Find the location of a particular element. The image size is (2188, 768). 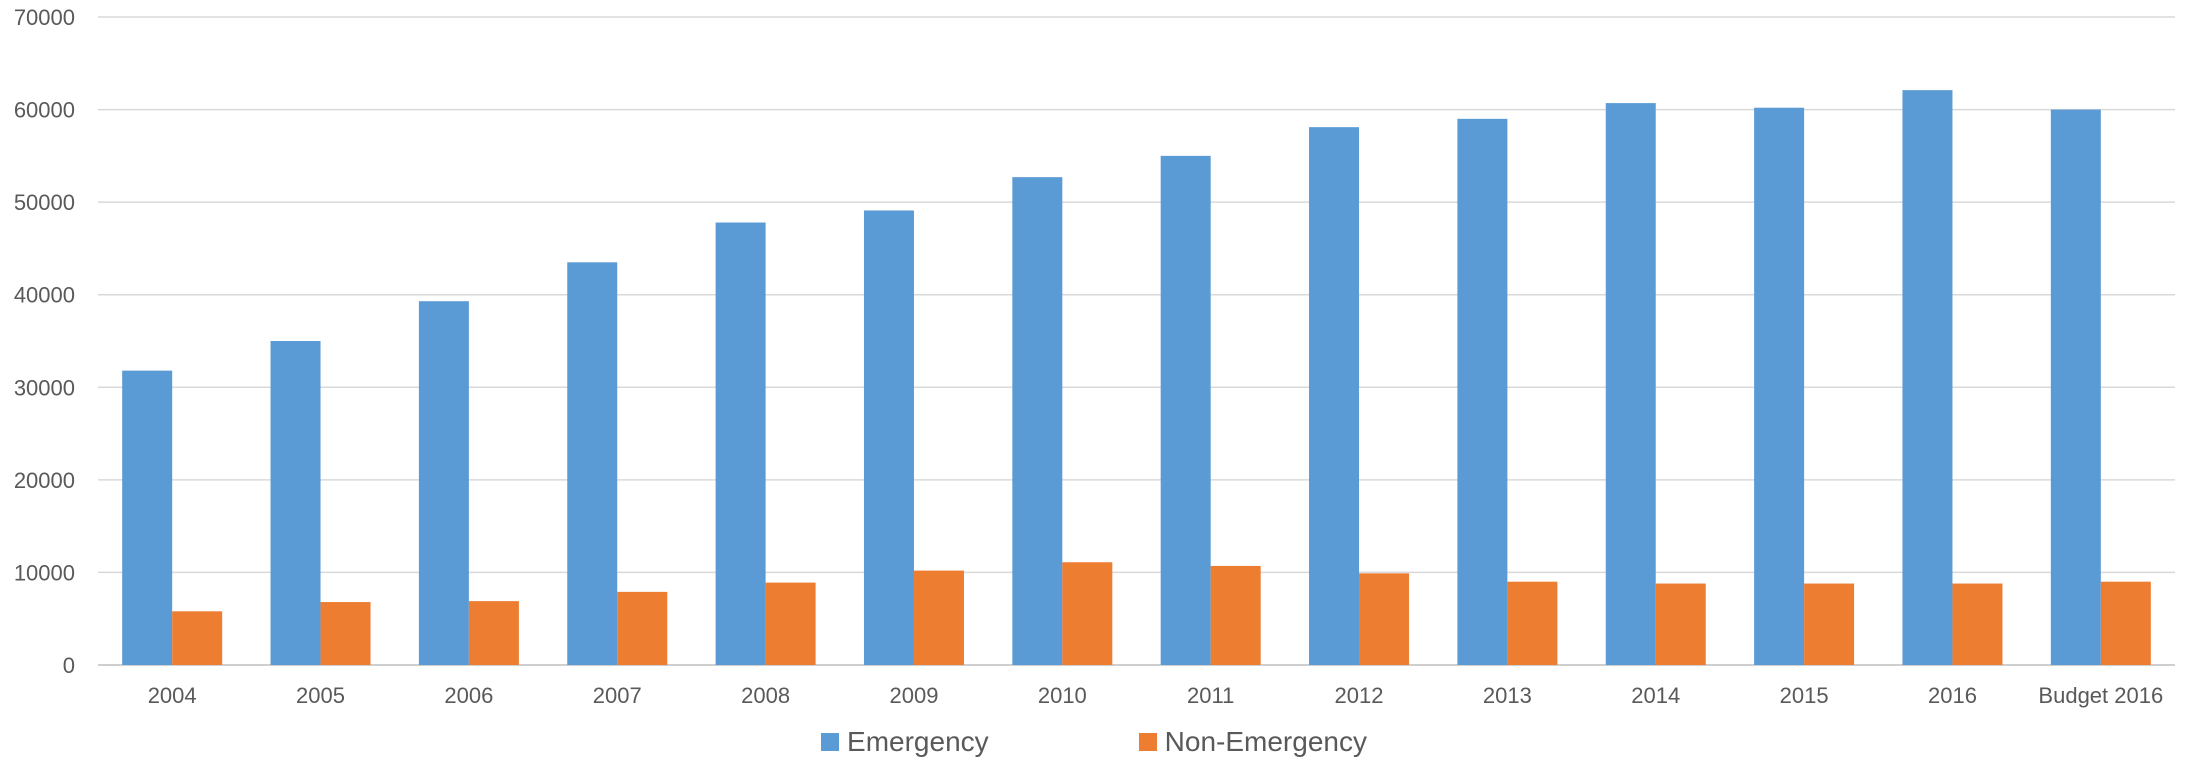

x-tick-label: 2009 is located at coordinates (913, 695).